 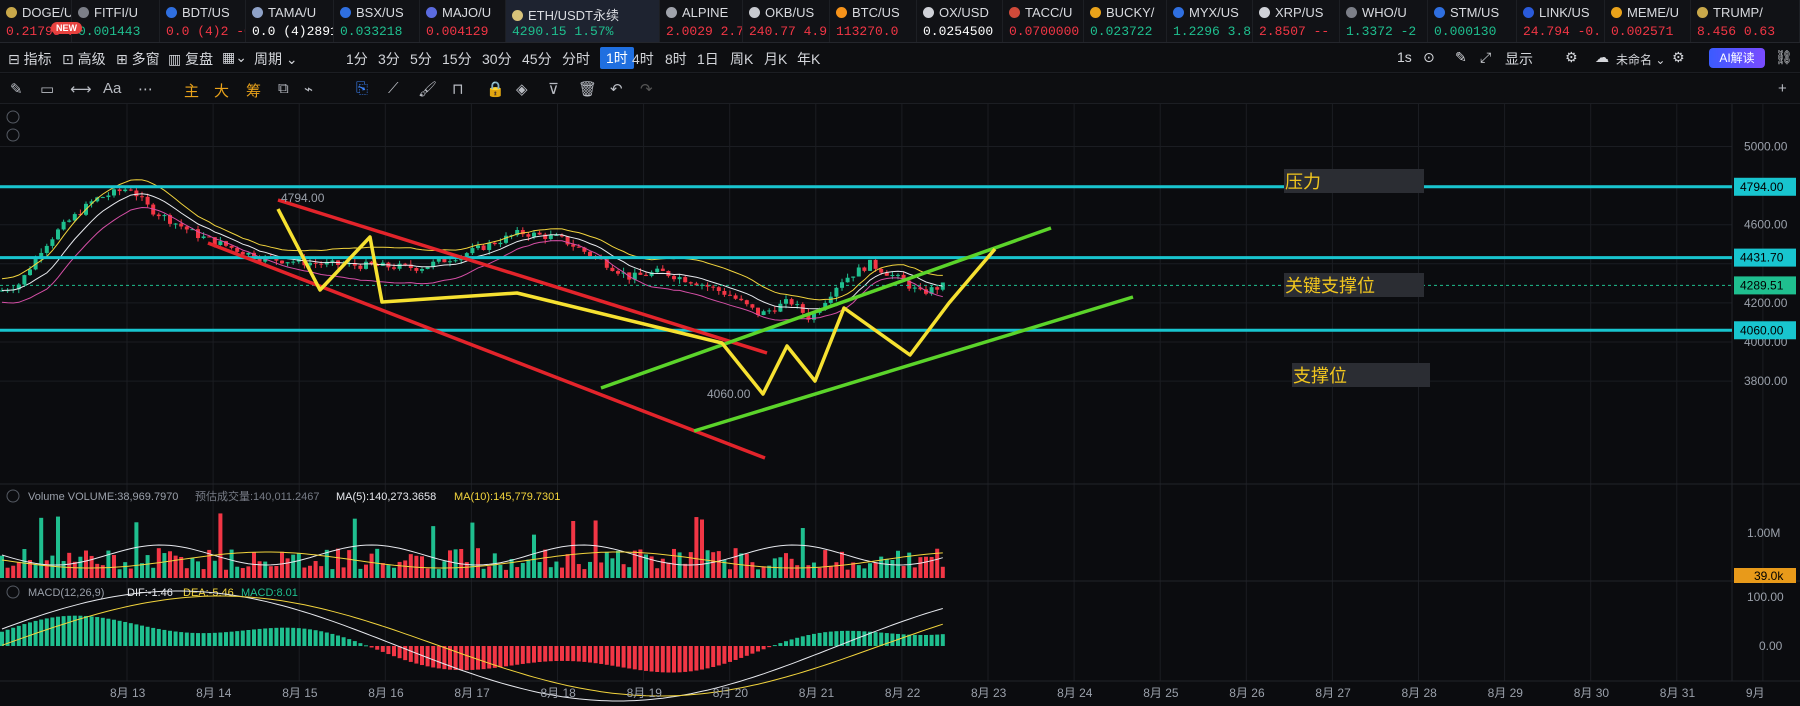 What do you see at coordinates (1043, 21) in the screenshot?
I see `ticker-item: TACC/U 0.0700000` at bounding box center [1043, 21].